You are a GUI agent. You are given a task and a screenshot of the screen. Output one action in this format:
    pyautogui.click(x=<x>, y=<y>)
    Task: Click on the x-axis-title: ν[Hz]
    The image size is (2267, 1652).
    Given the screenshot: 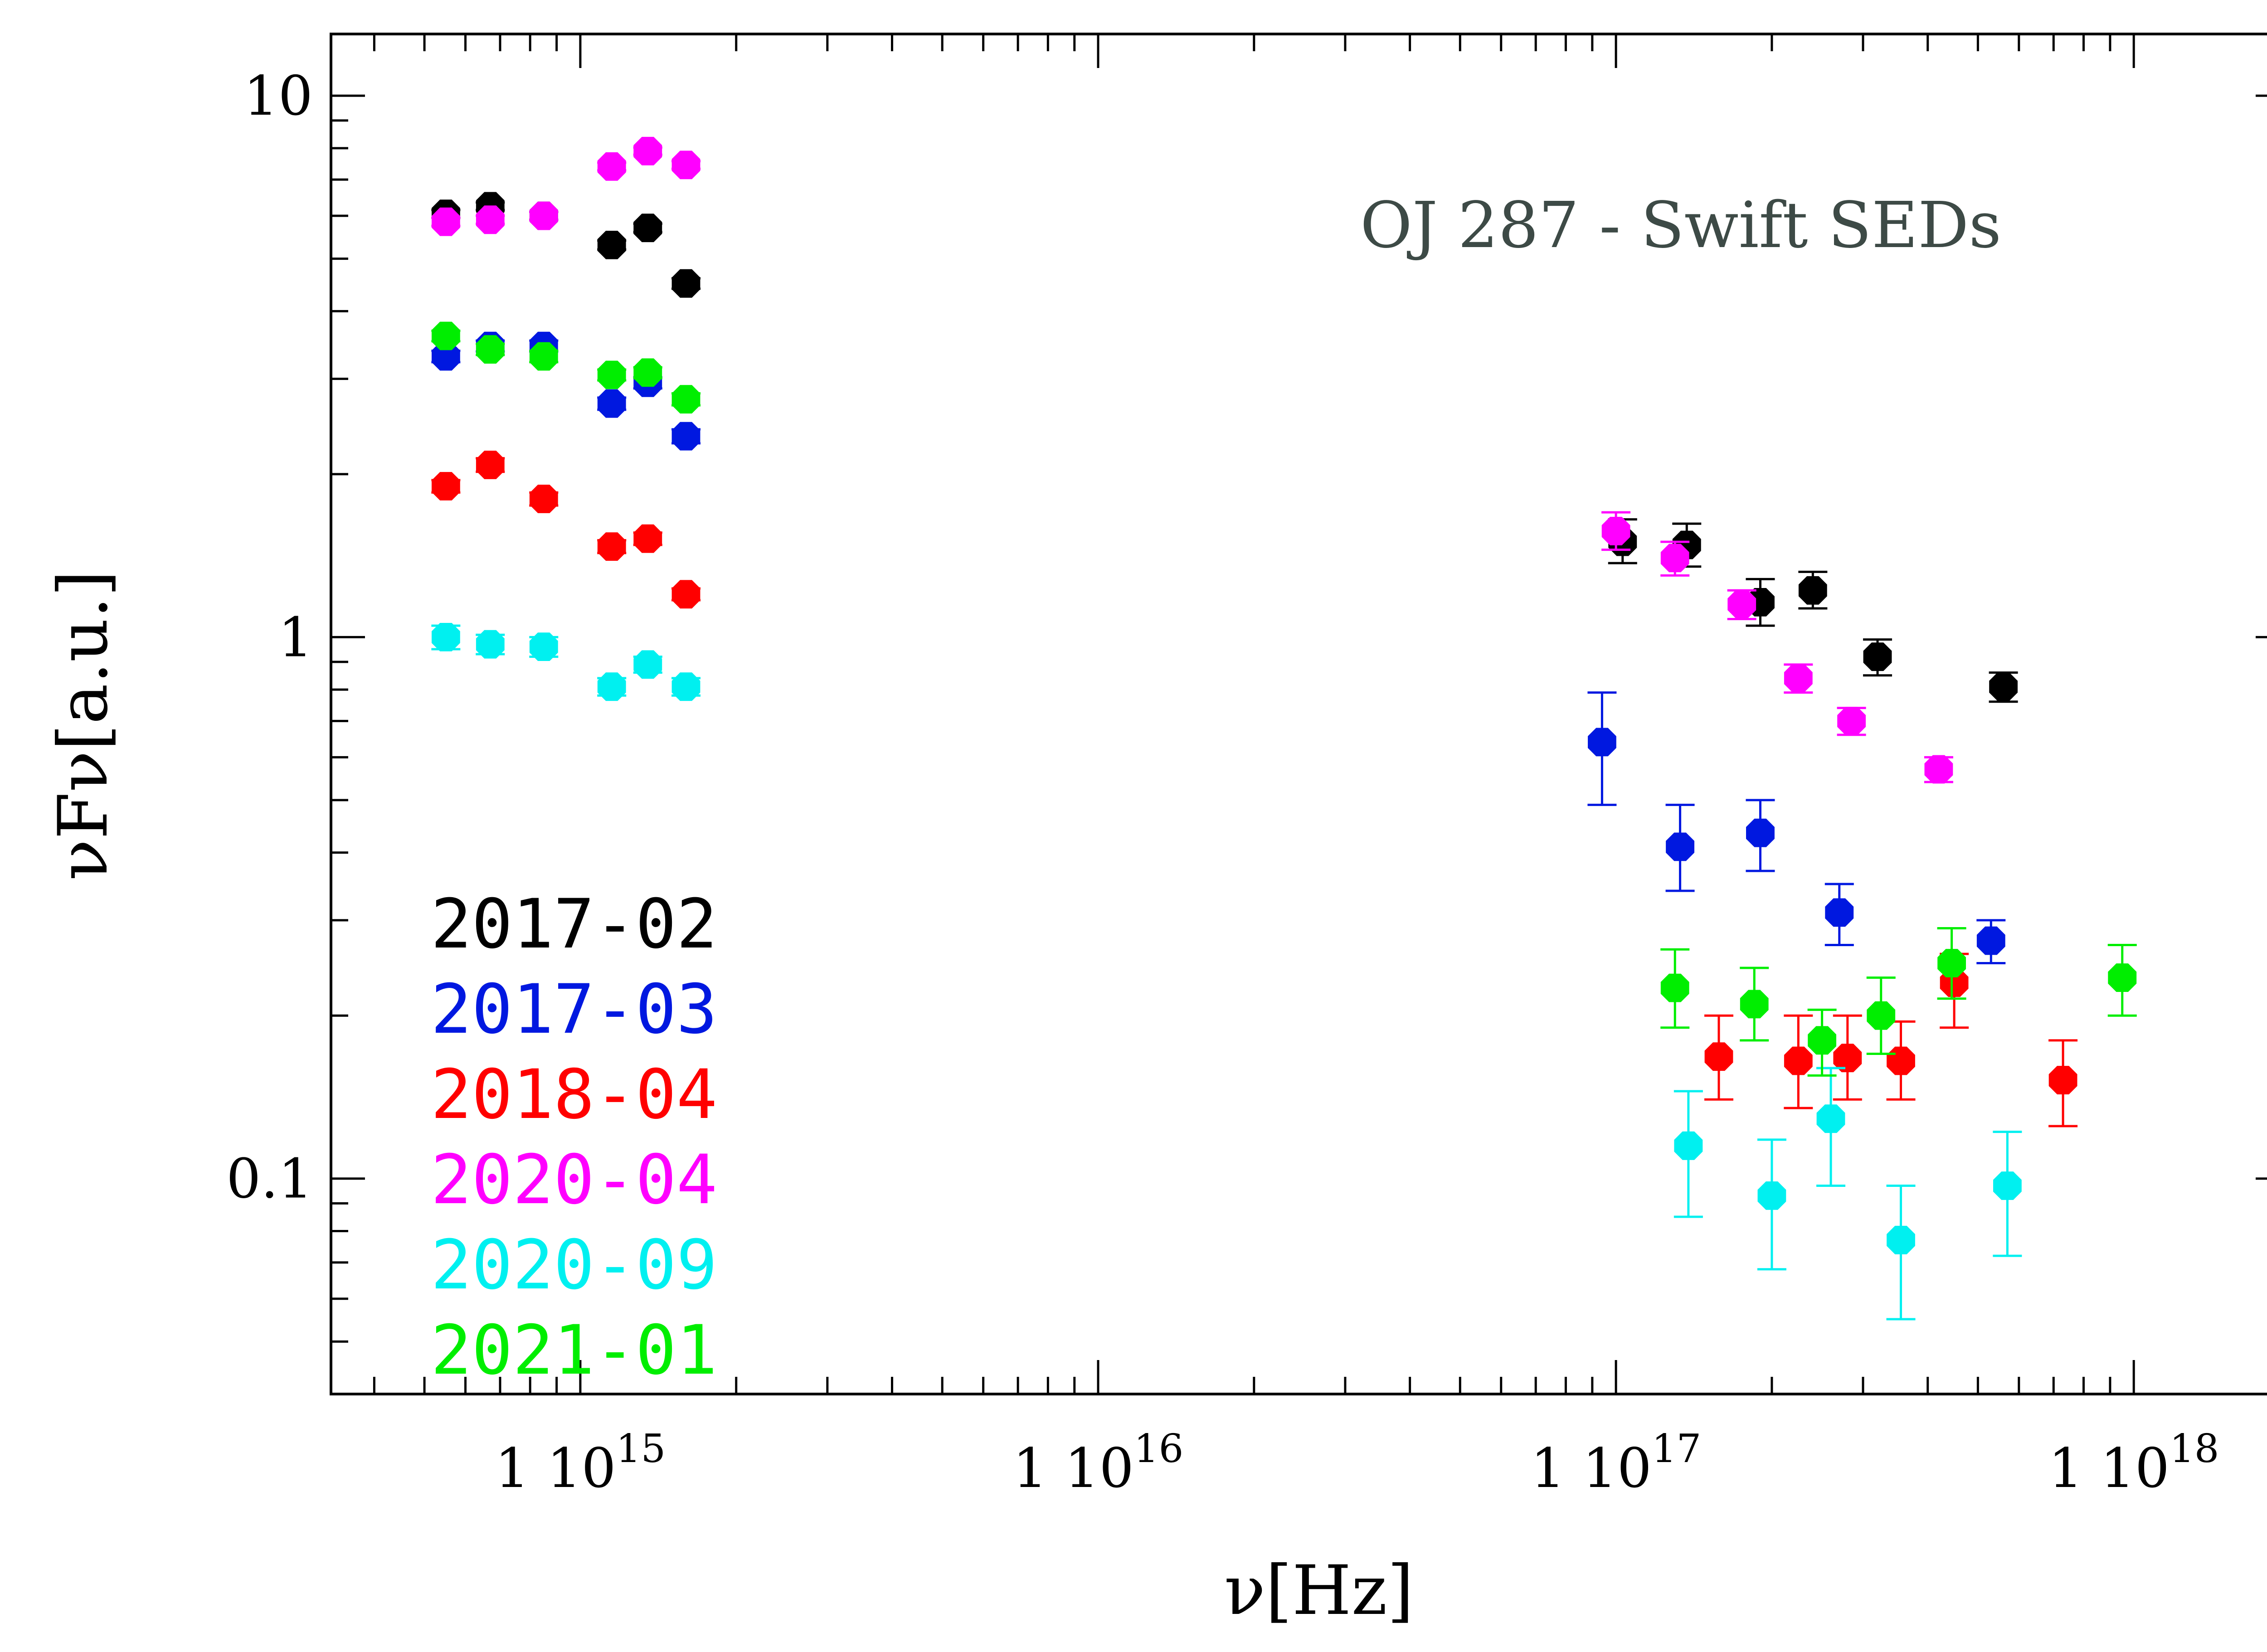 What is the action you would take?
    pyautogui.click(x=1319, y=1590)
    